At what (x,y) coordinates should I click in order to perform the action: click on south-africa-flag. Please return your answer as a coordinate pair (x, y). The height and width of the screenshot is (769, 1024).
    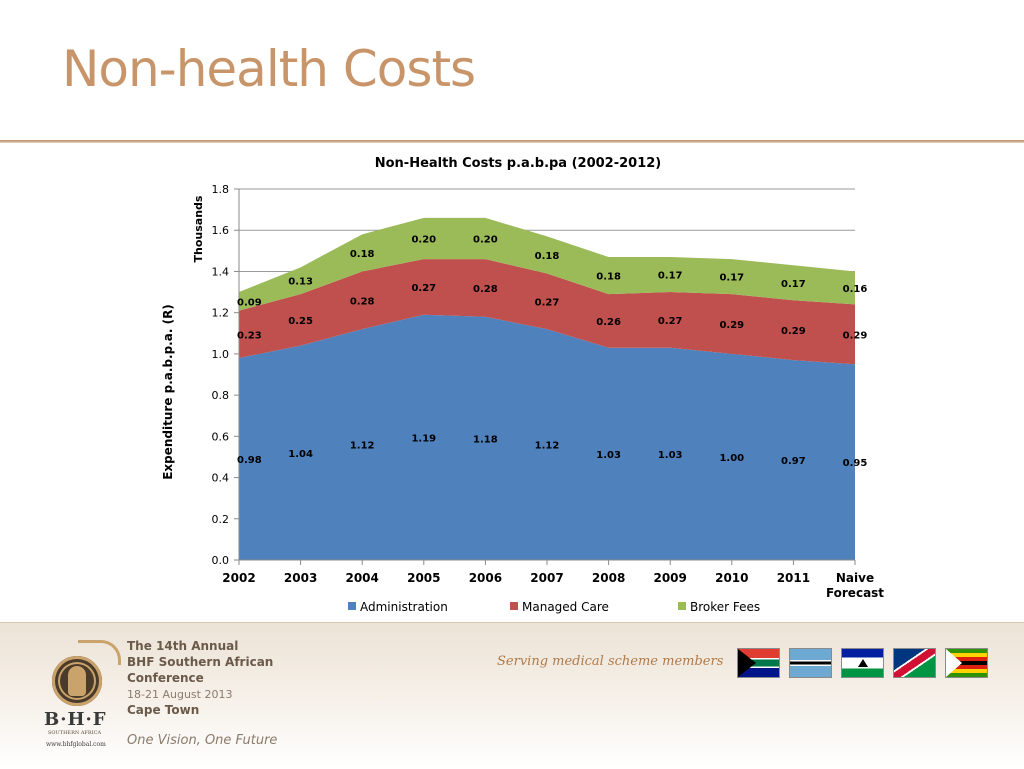
    Looking at the image, I should click on (758, 663).